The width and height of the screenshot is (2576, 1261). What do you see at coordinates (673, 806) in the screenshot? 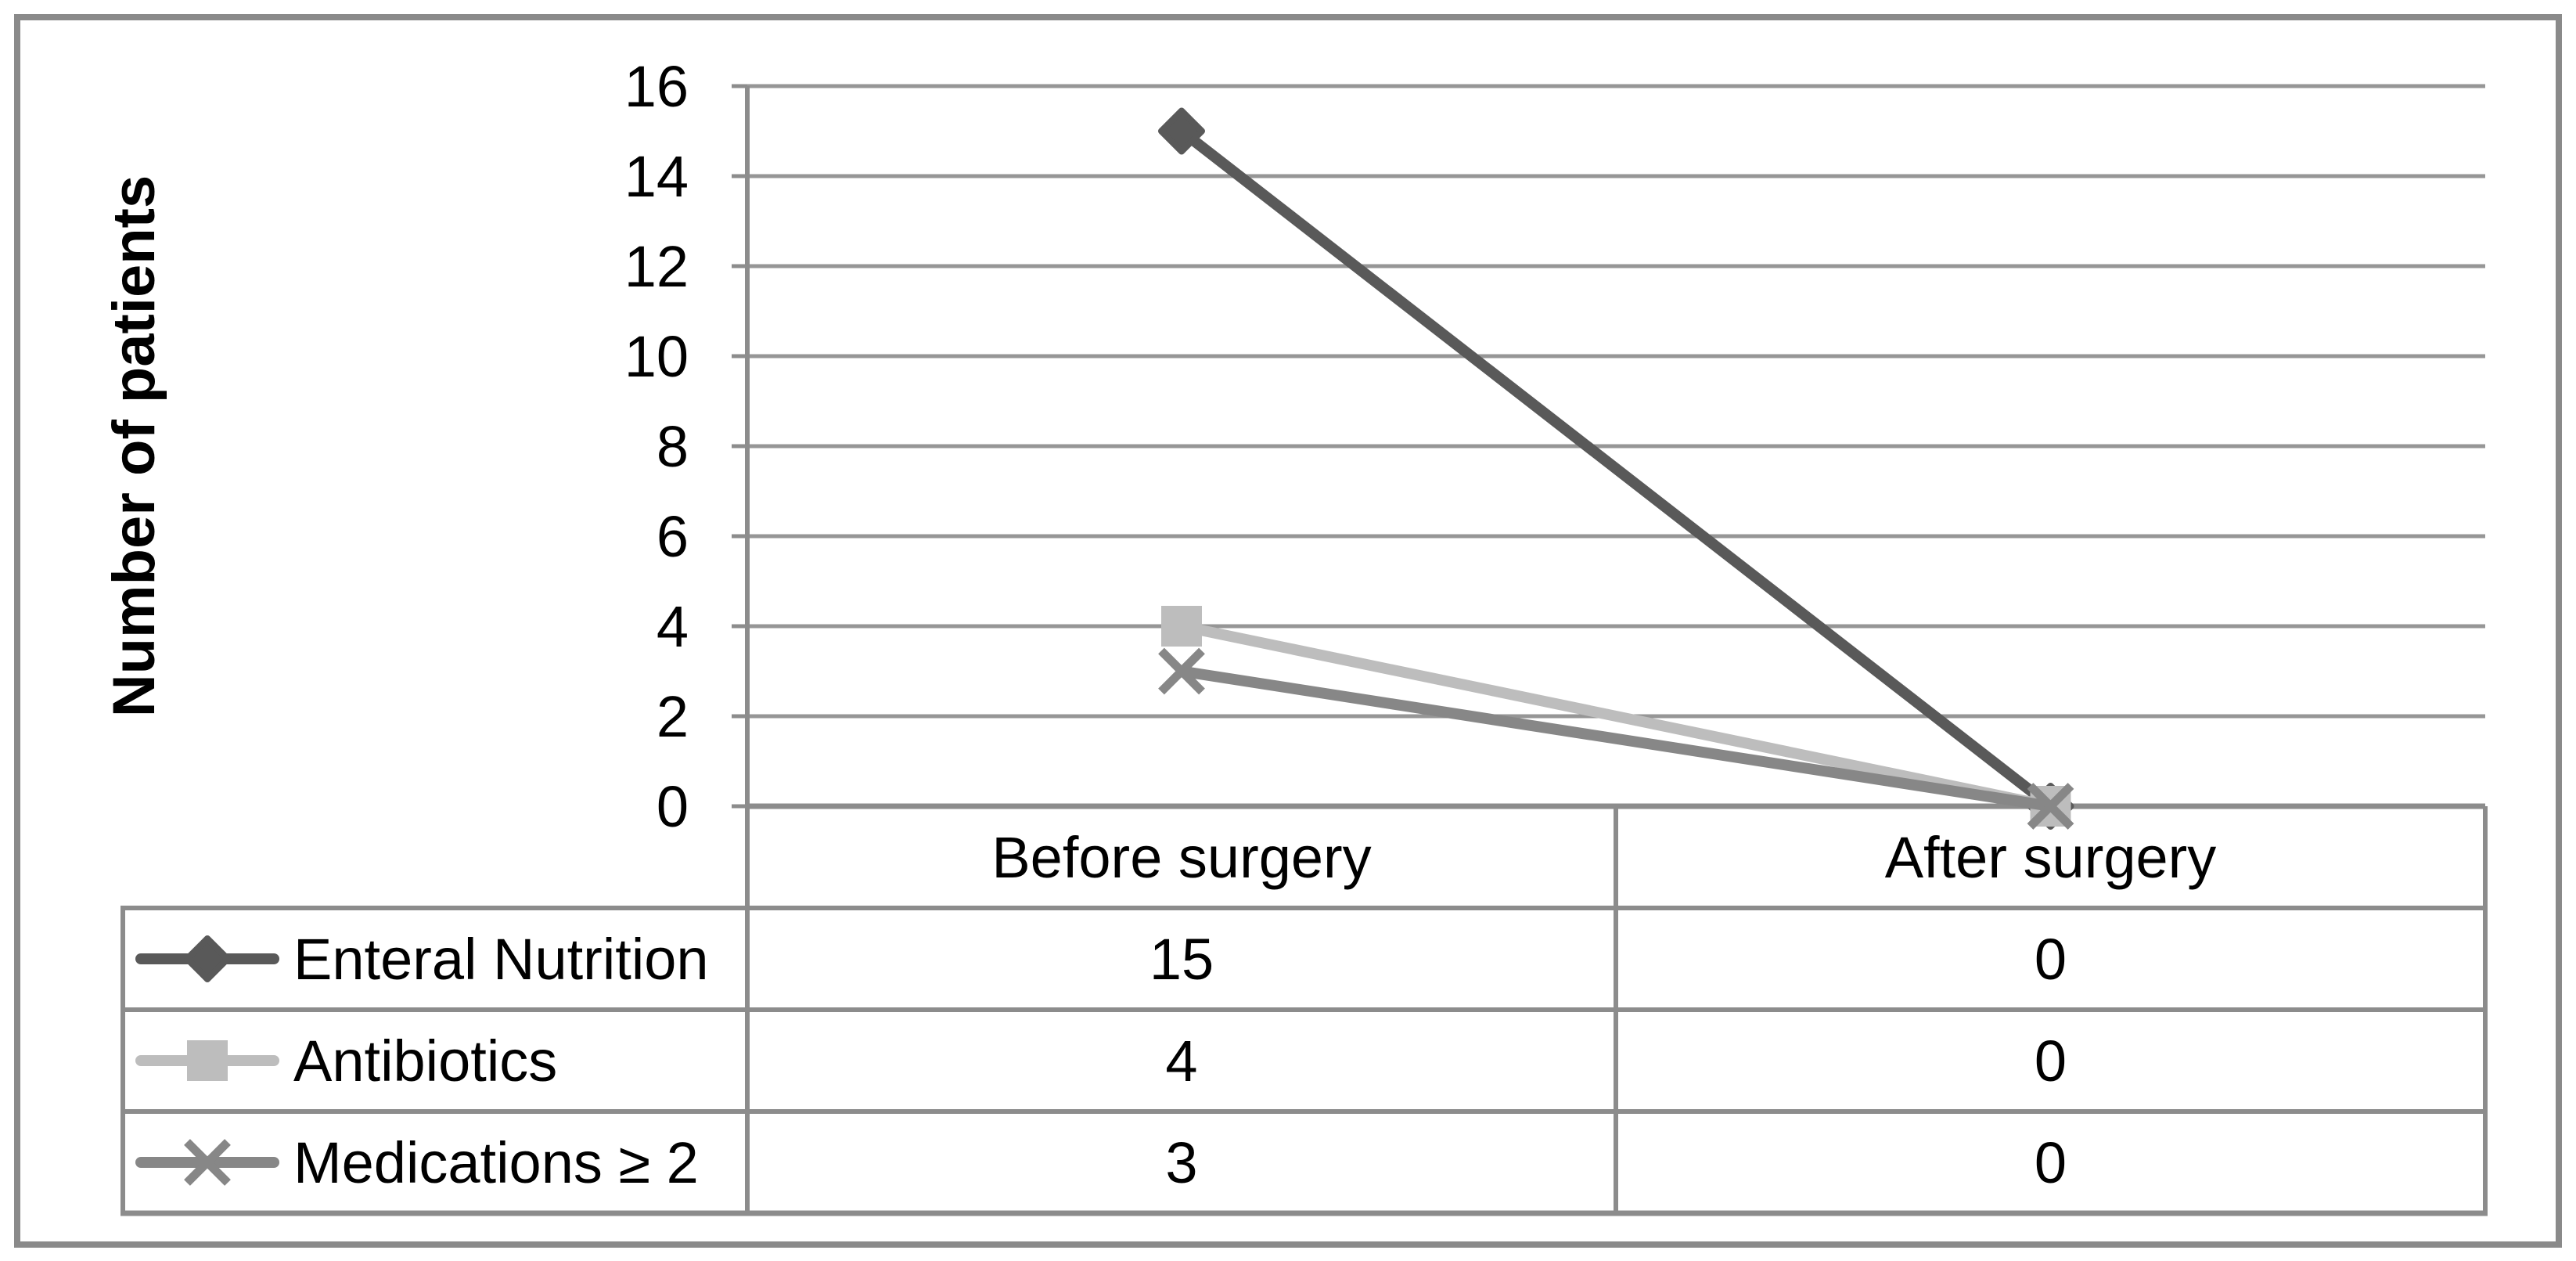
I see `y-tick-label-0: 0` at bounding box center [673, 806].